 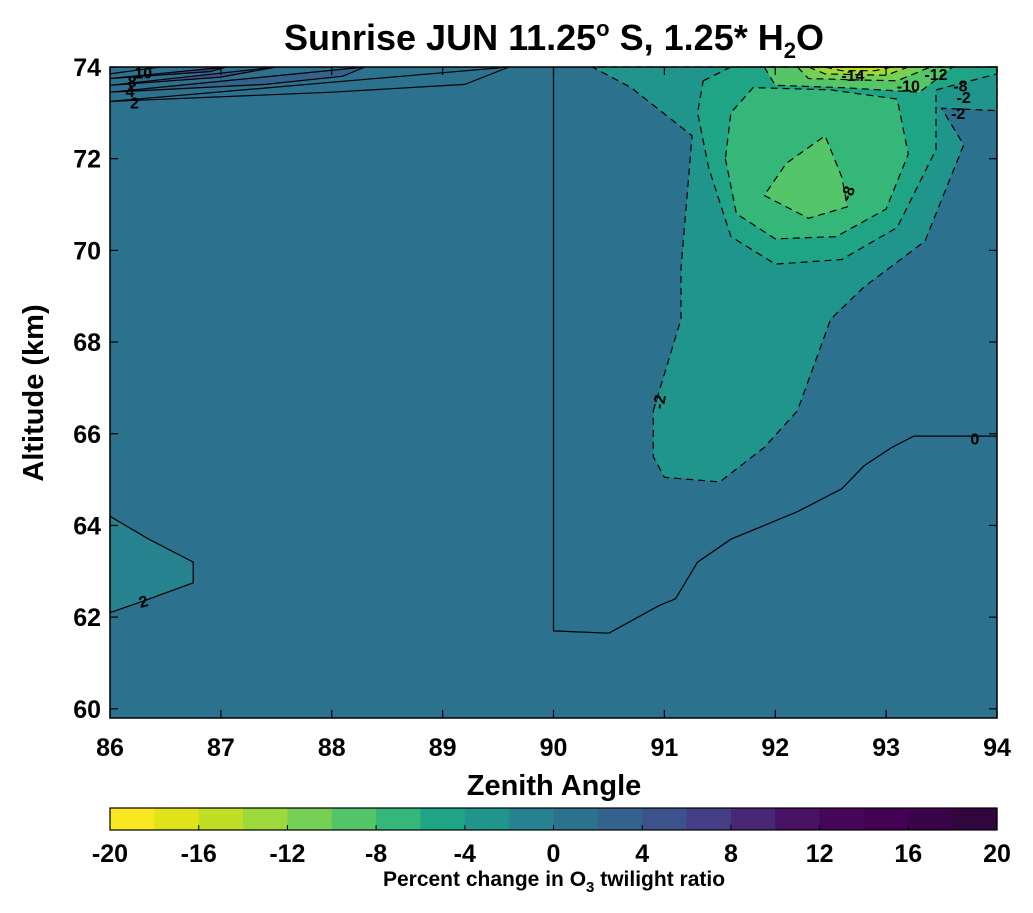 I want to click on colorbar-tick-label: -20, so click(x=110, y=854).